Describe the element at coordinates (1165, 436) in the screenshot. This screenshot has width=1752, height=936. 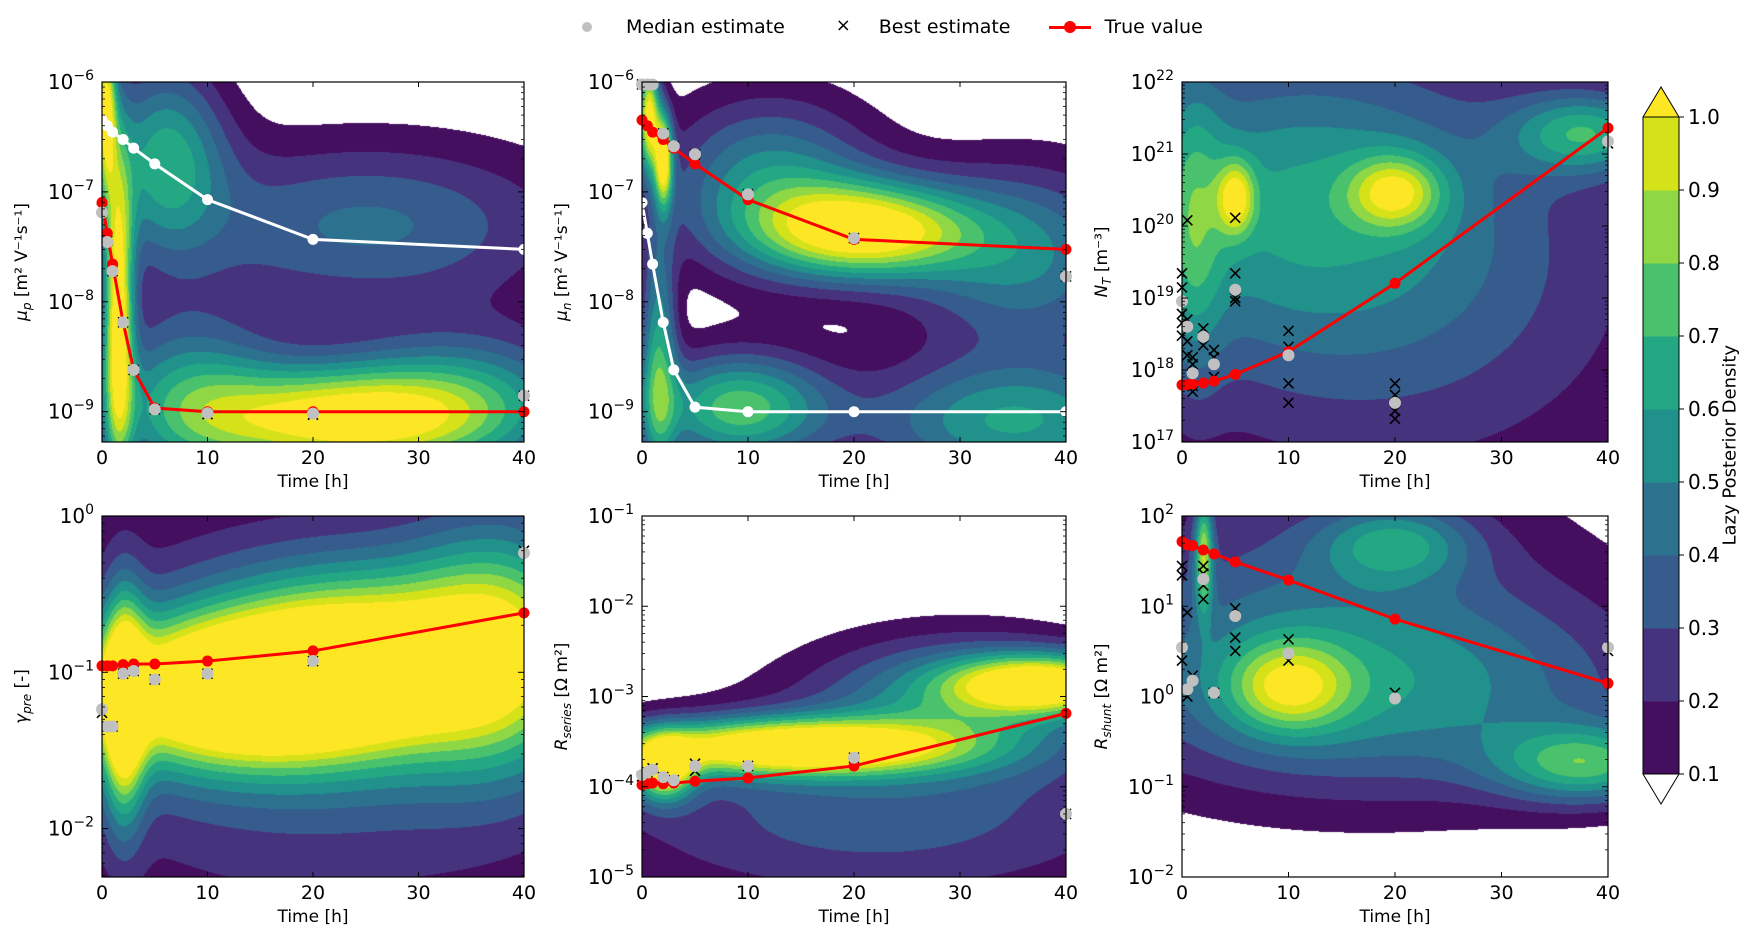
I see `y-tick-exponent: 17` at that location.